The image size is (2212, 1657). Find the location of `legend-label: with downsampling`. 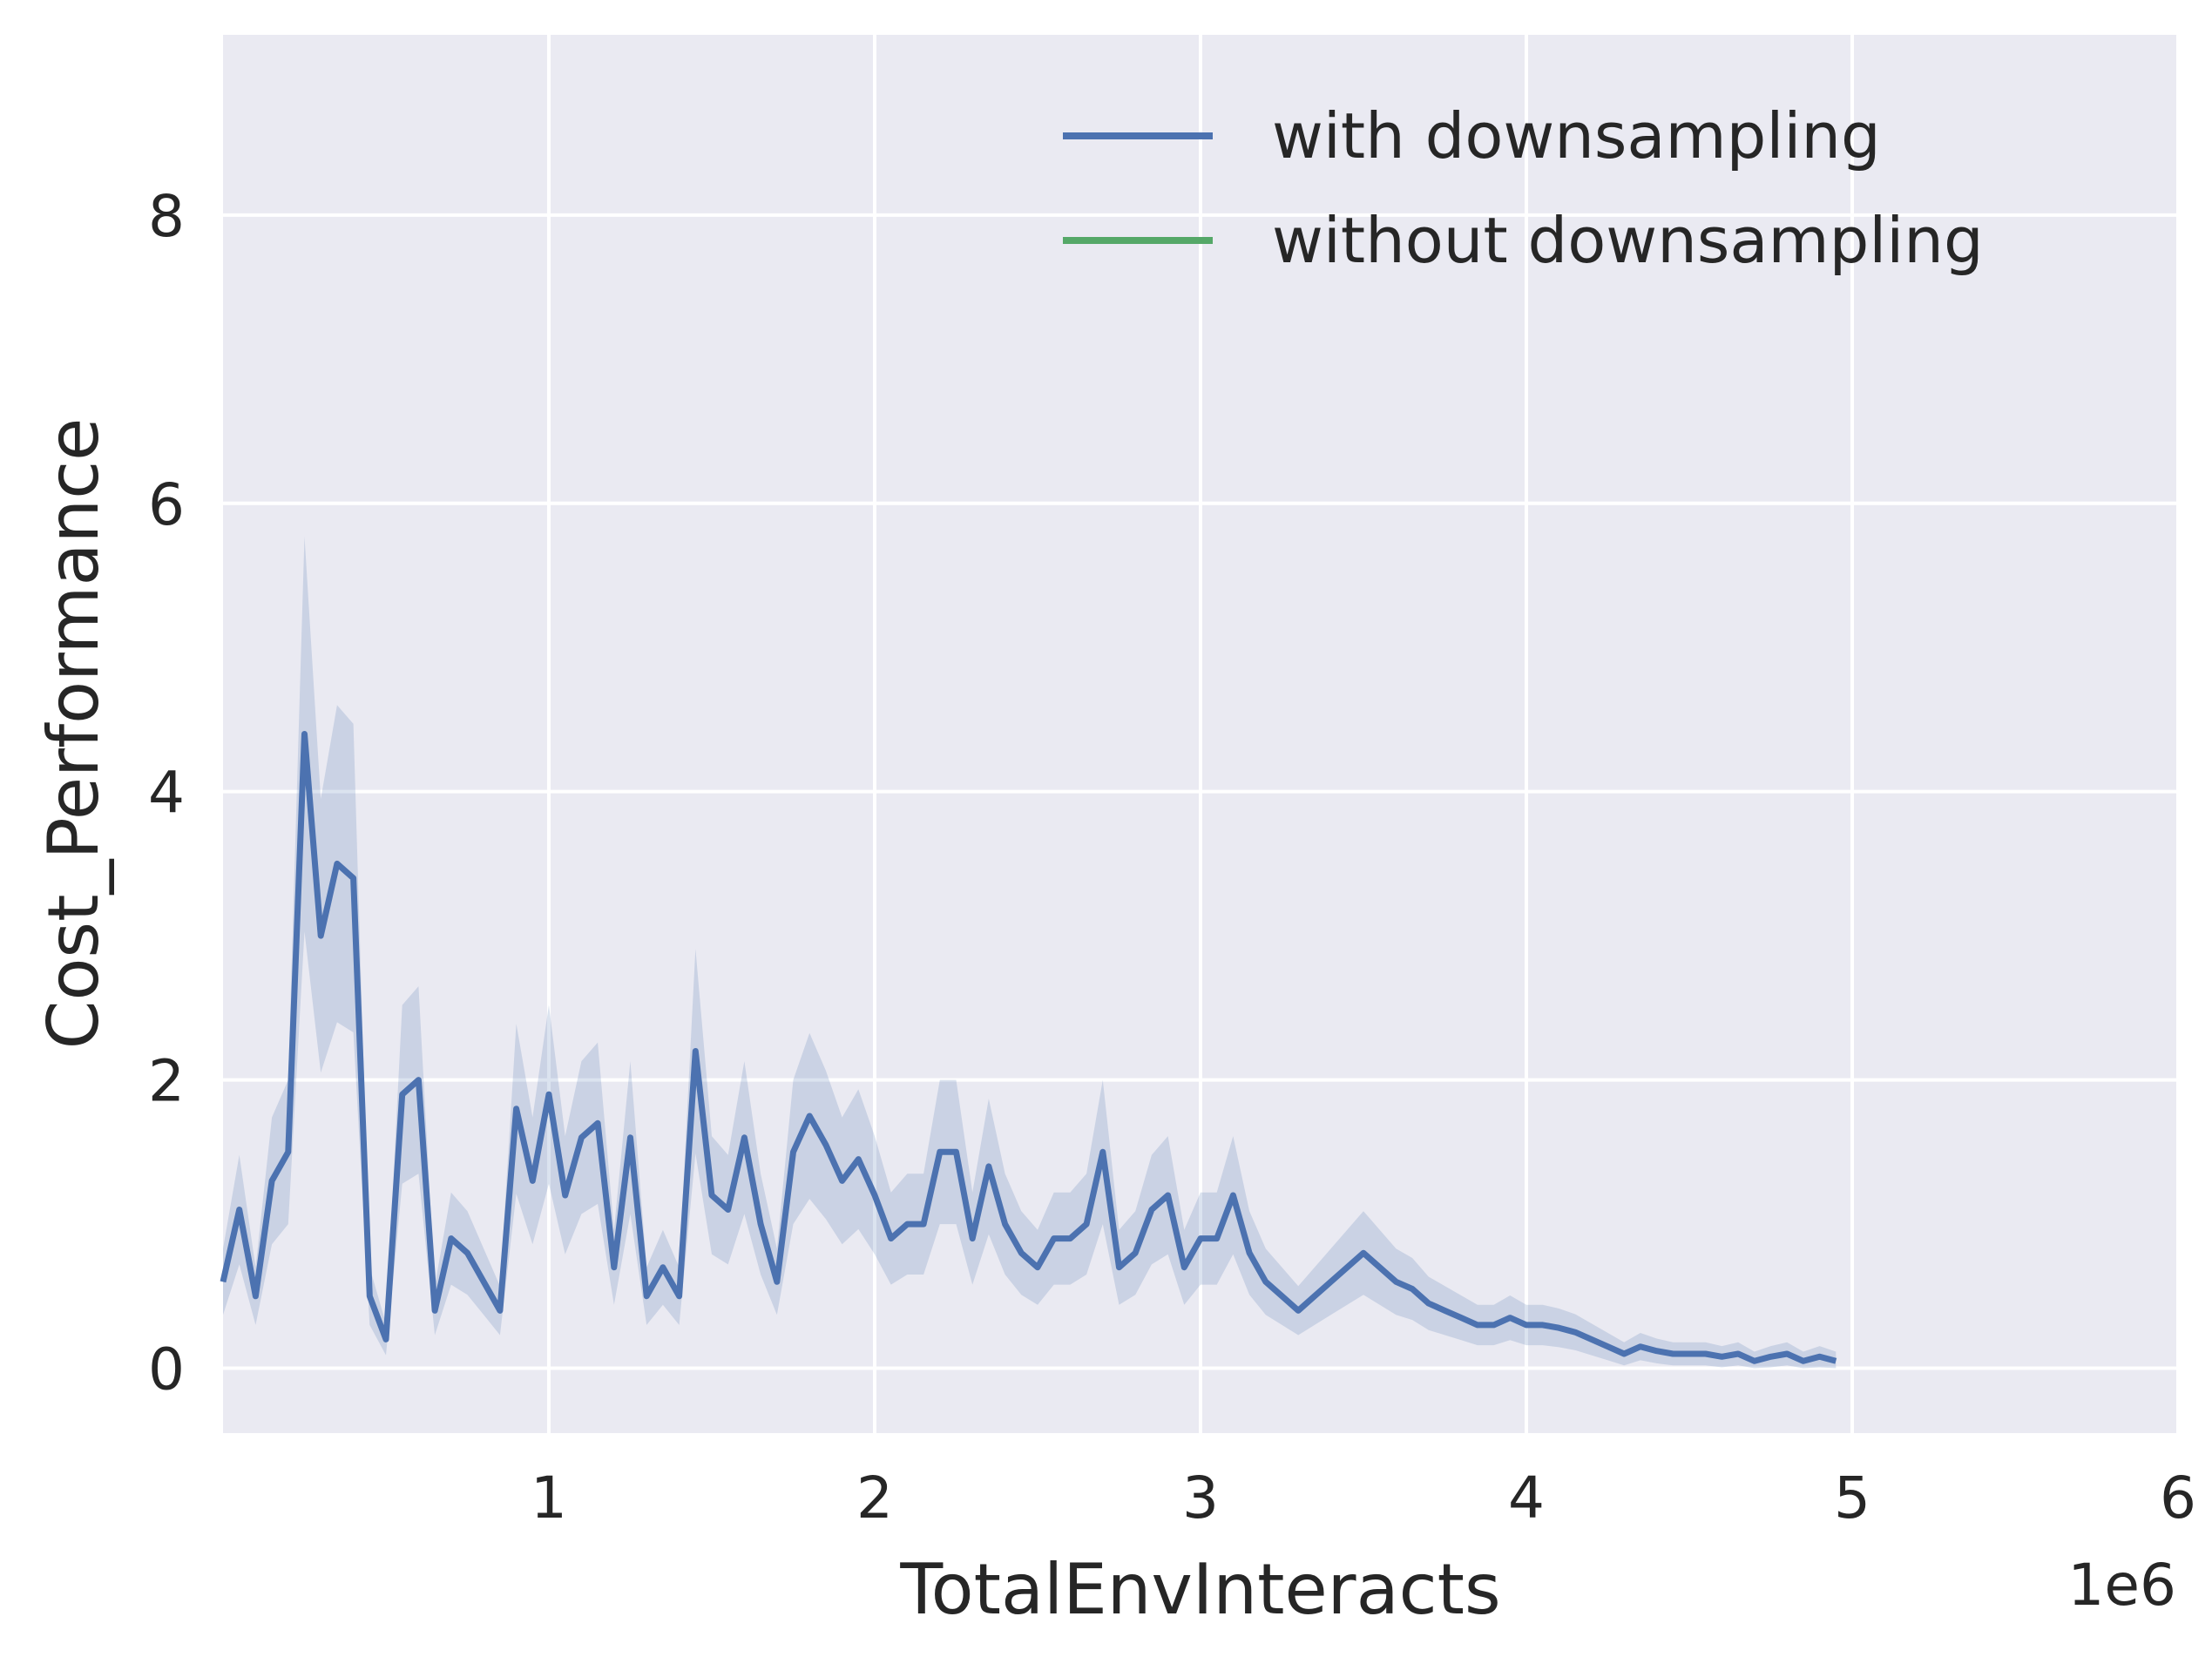

legend-label: with downsampling is located at coordinates (1576, 135).